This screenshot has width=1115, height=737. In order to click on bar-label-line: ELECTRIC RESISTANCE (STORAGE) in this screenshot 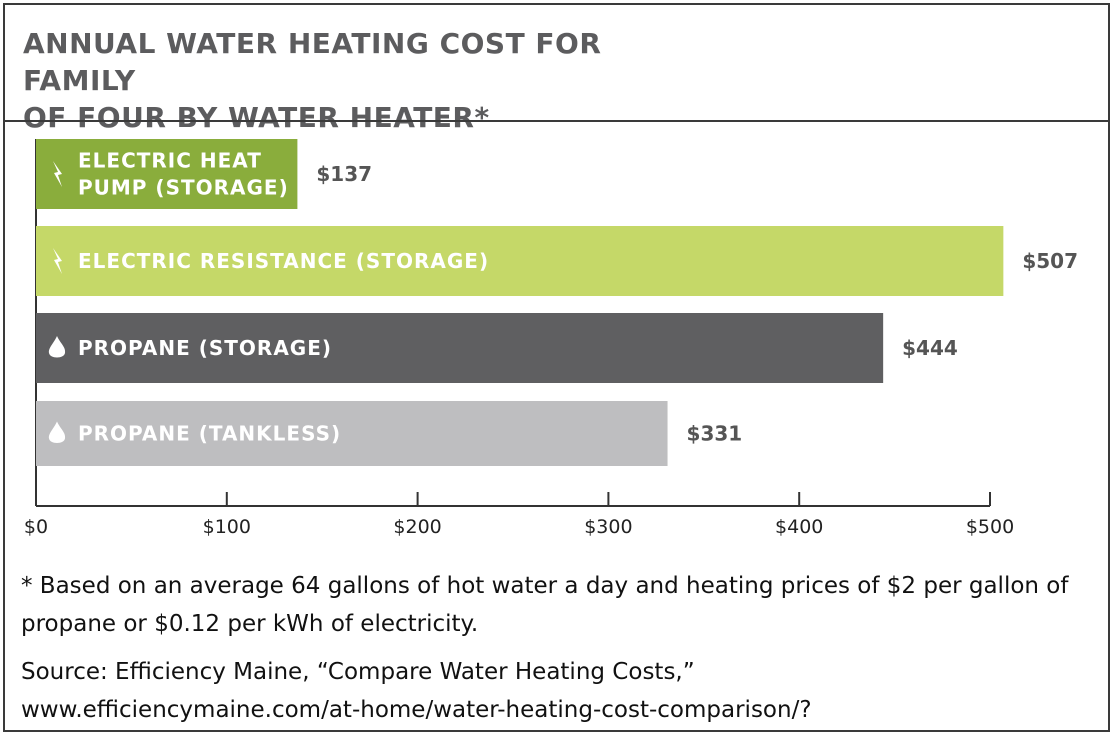, I will do `click(283, 261)`.